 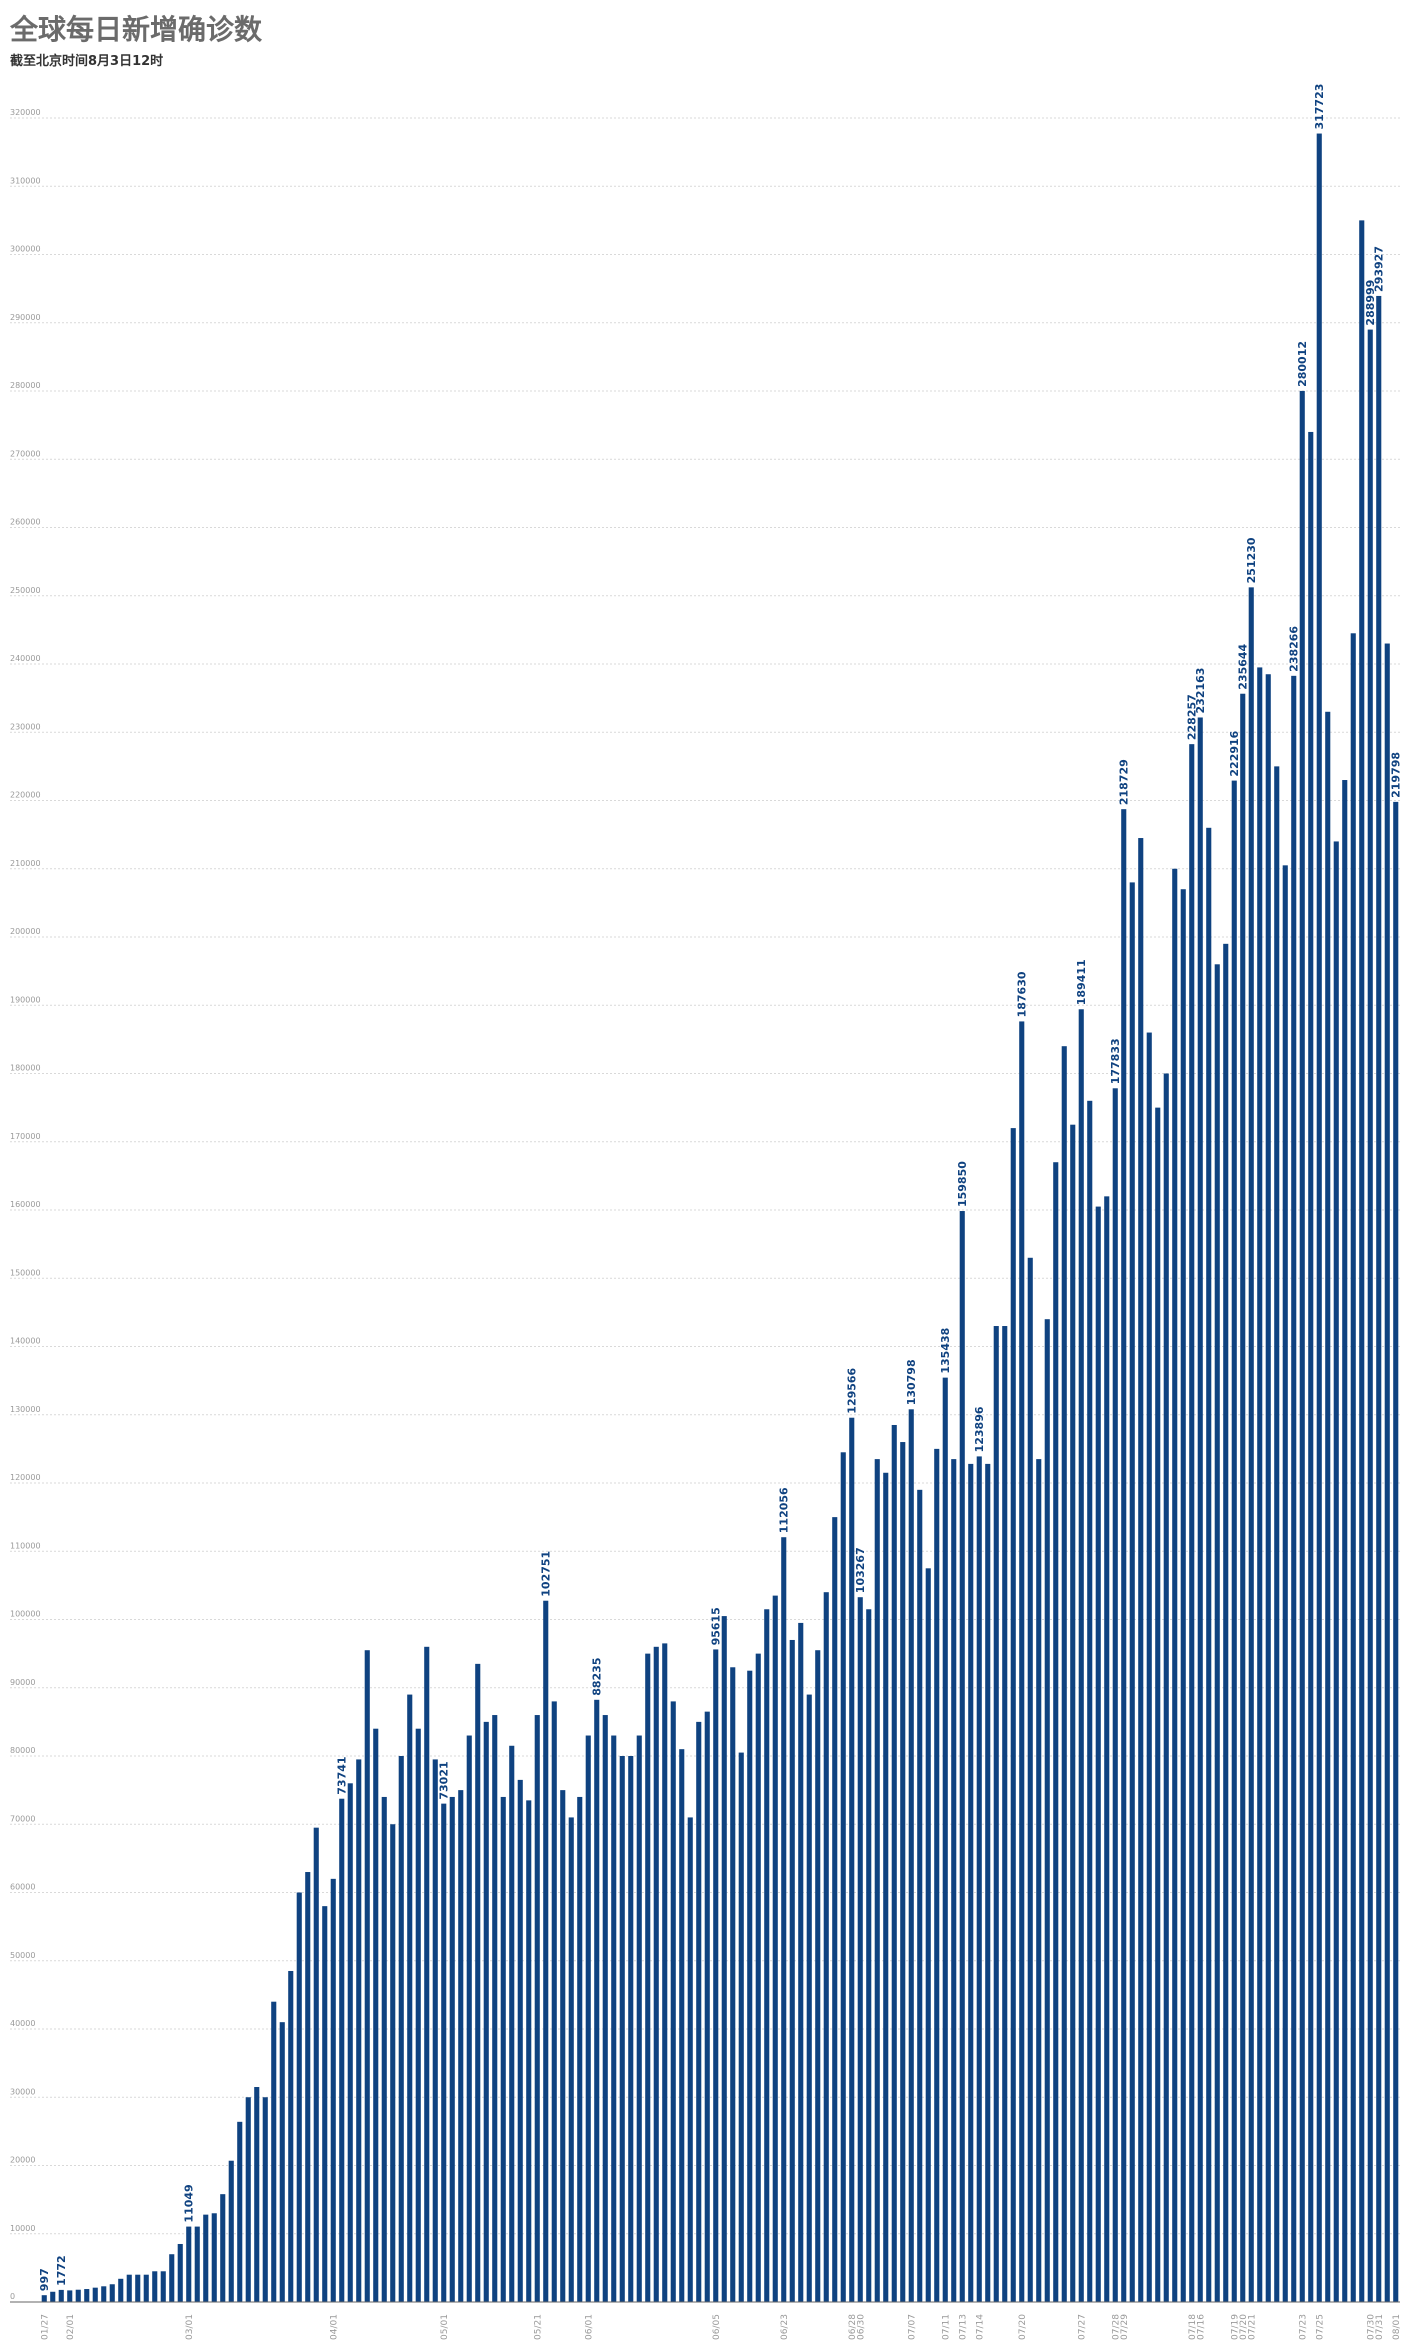 I want to click on x-tick-label: 04/01, so click(x=334, y=2327).